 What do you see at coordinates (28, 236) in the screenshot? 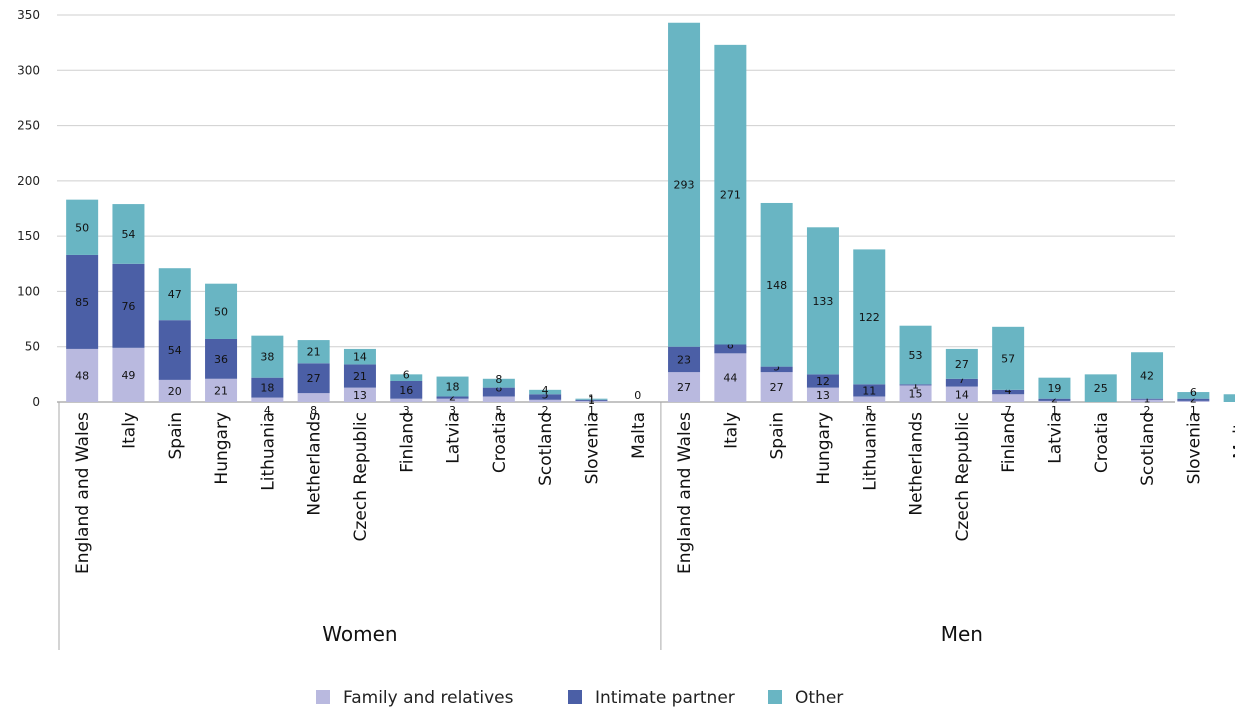
I see `y-tick-label: 150` at bounding box center [28, 236].